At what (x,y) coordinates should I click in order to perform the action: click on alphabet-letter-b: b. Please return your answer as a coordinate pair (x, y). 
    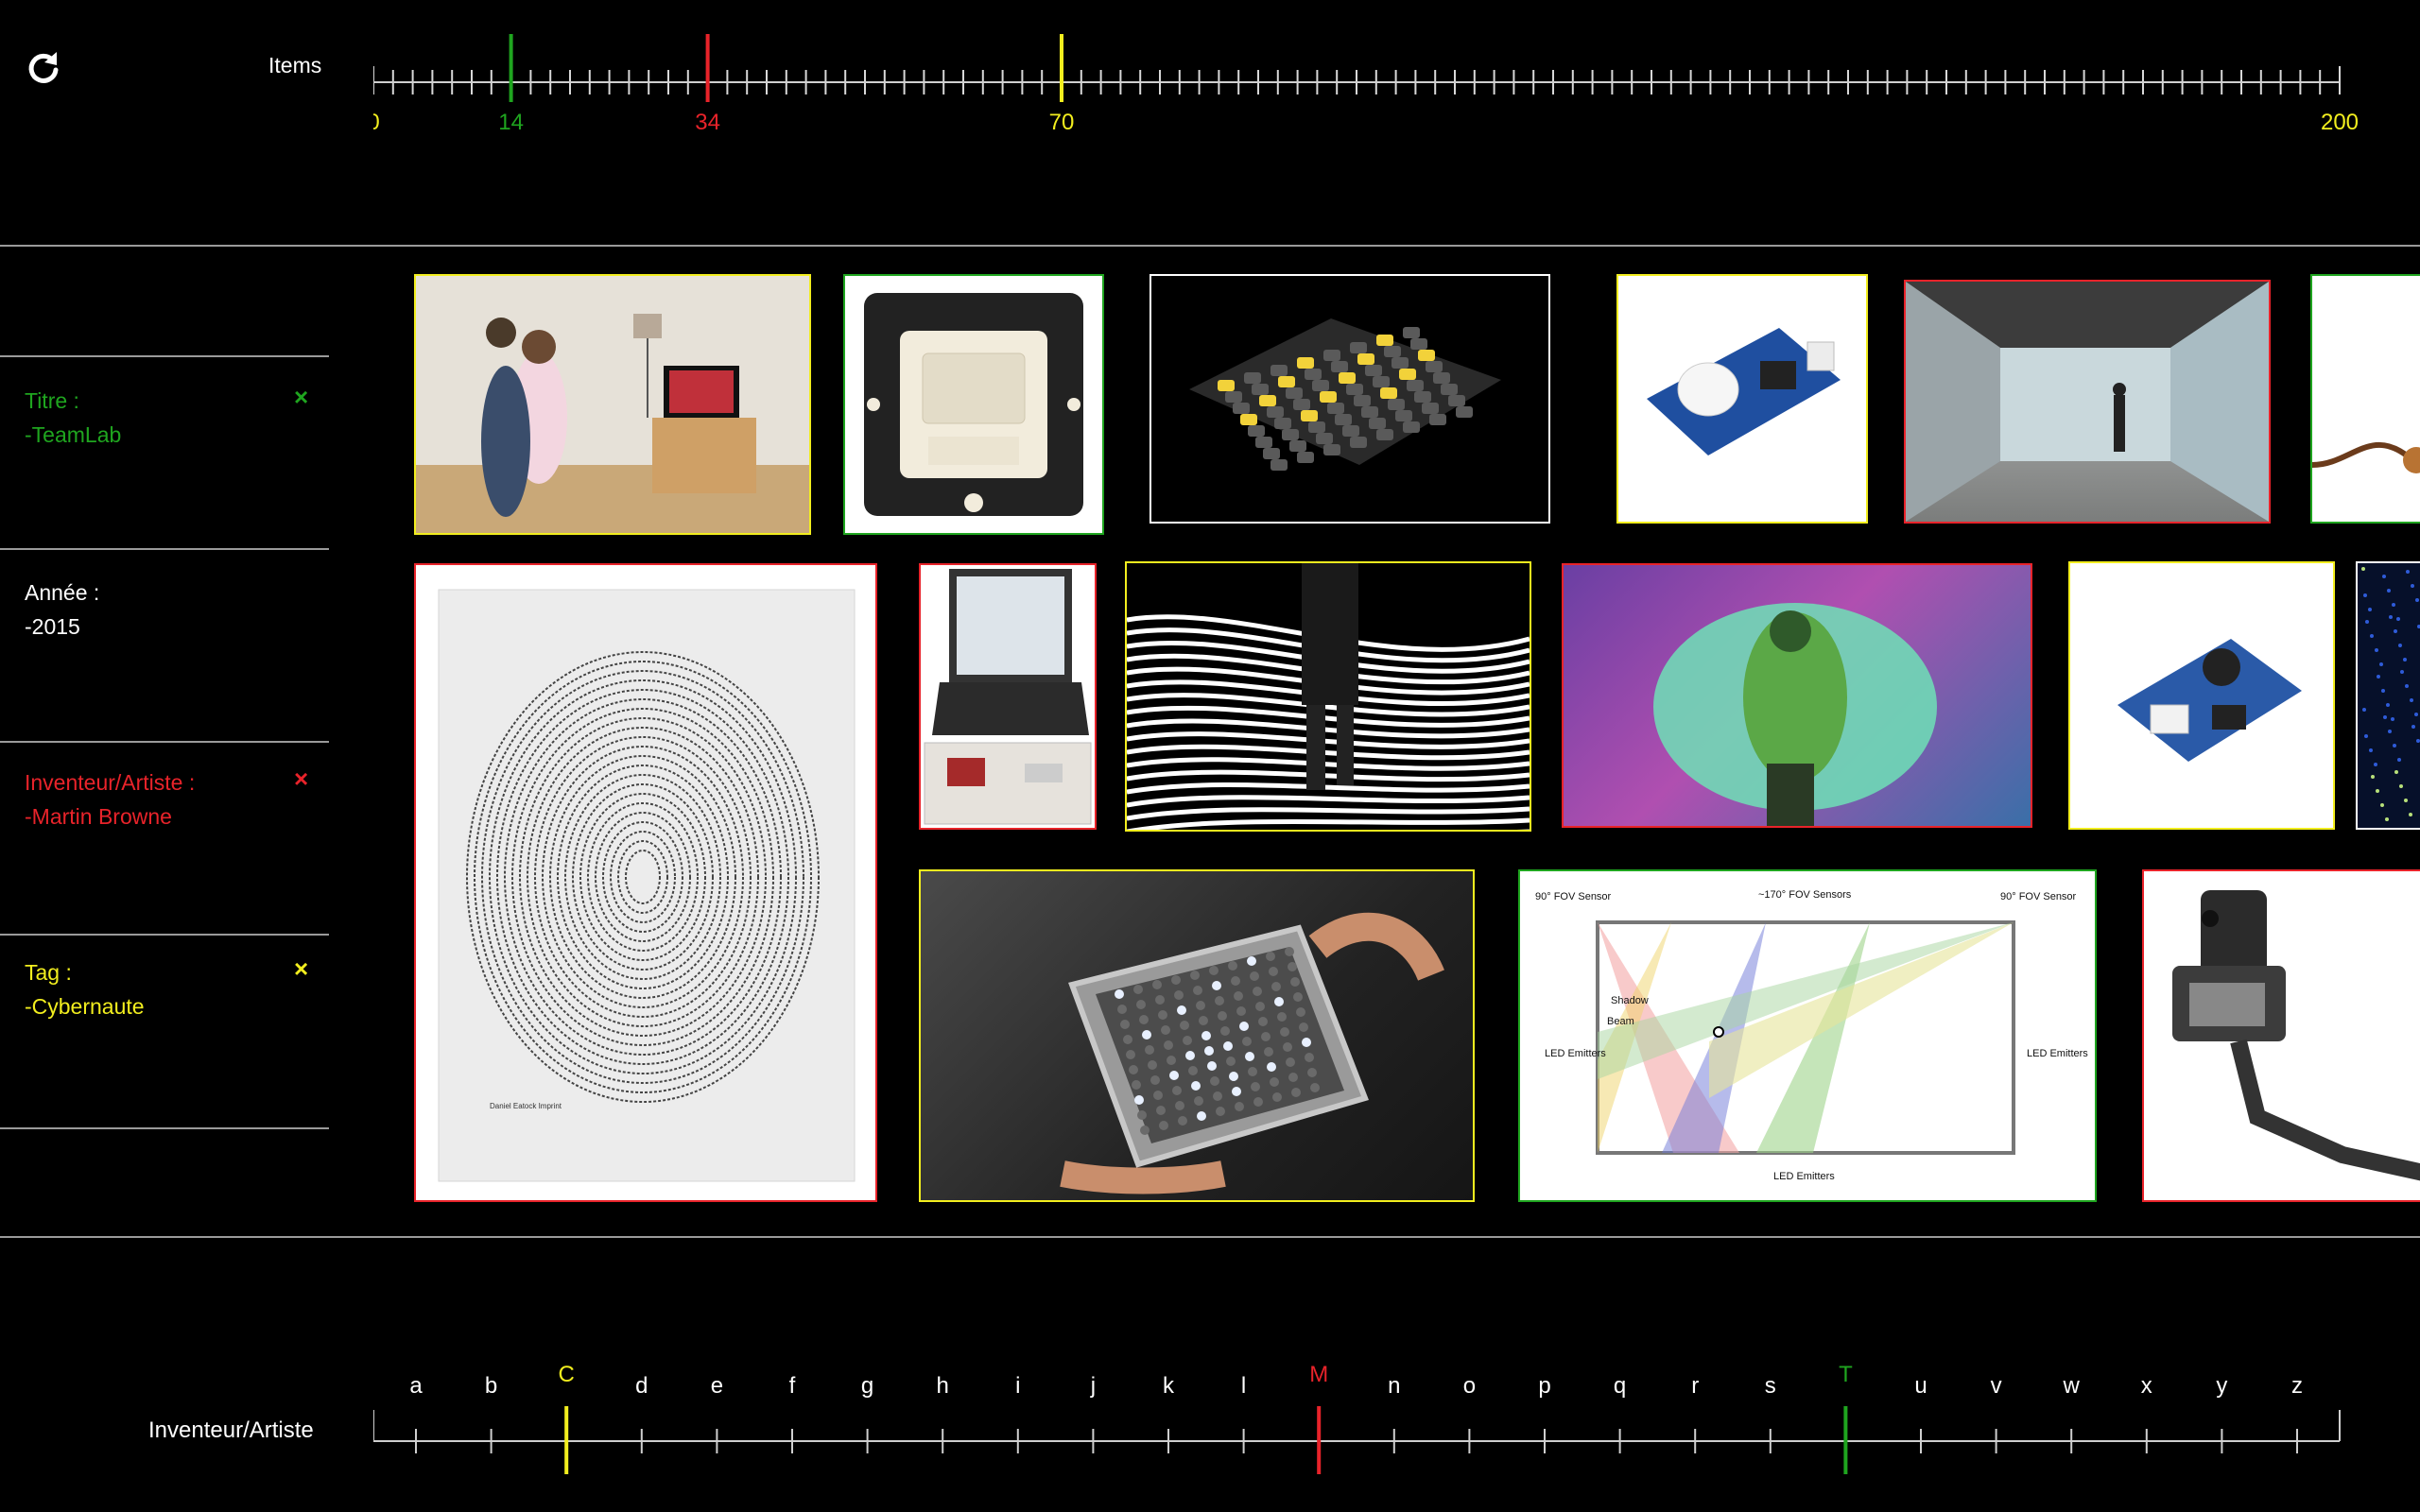
    Looking at the image, I should click on (491, 1386).